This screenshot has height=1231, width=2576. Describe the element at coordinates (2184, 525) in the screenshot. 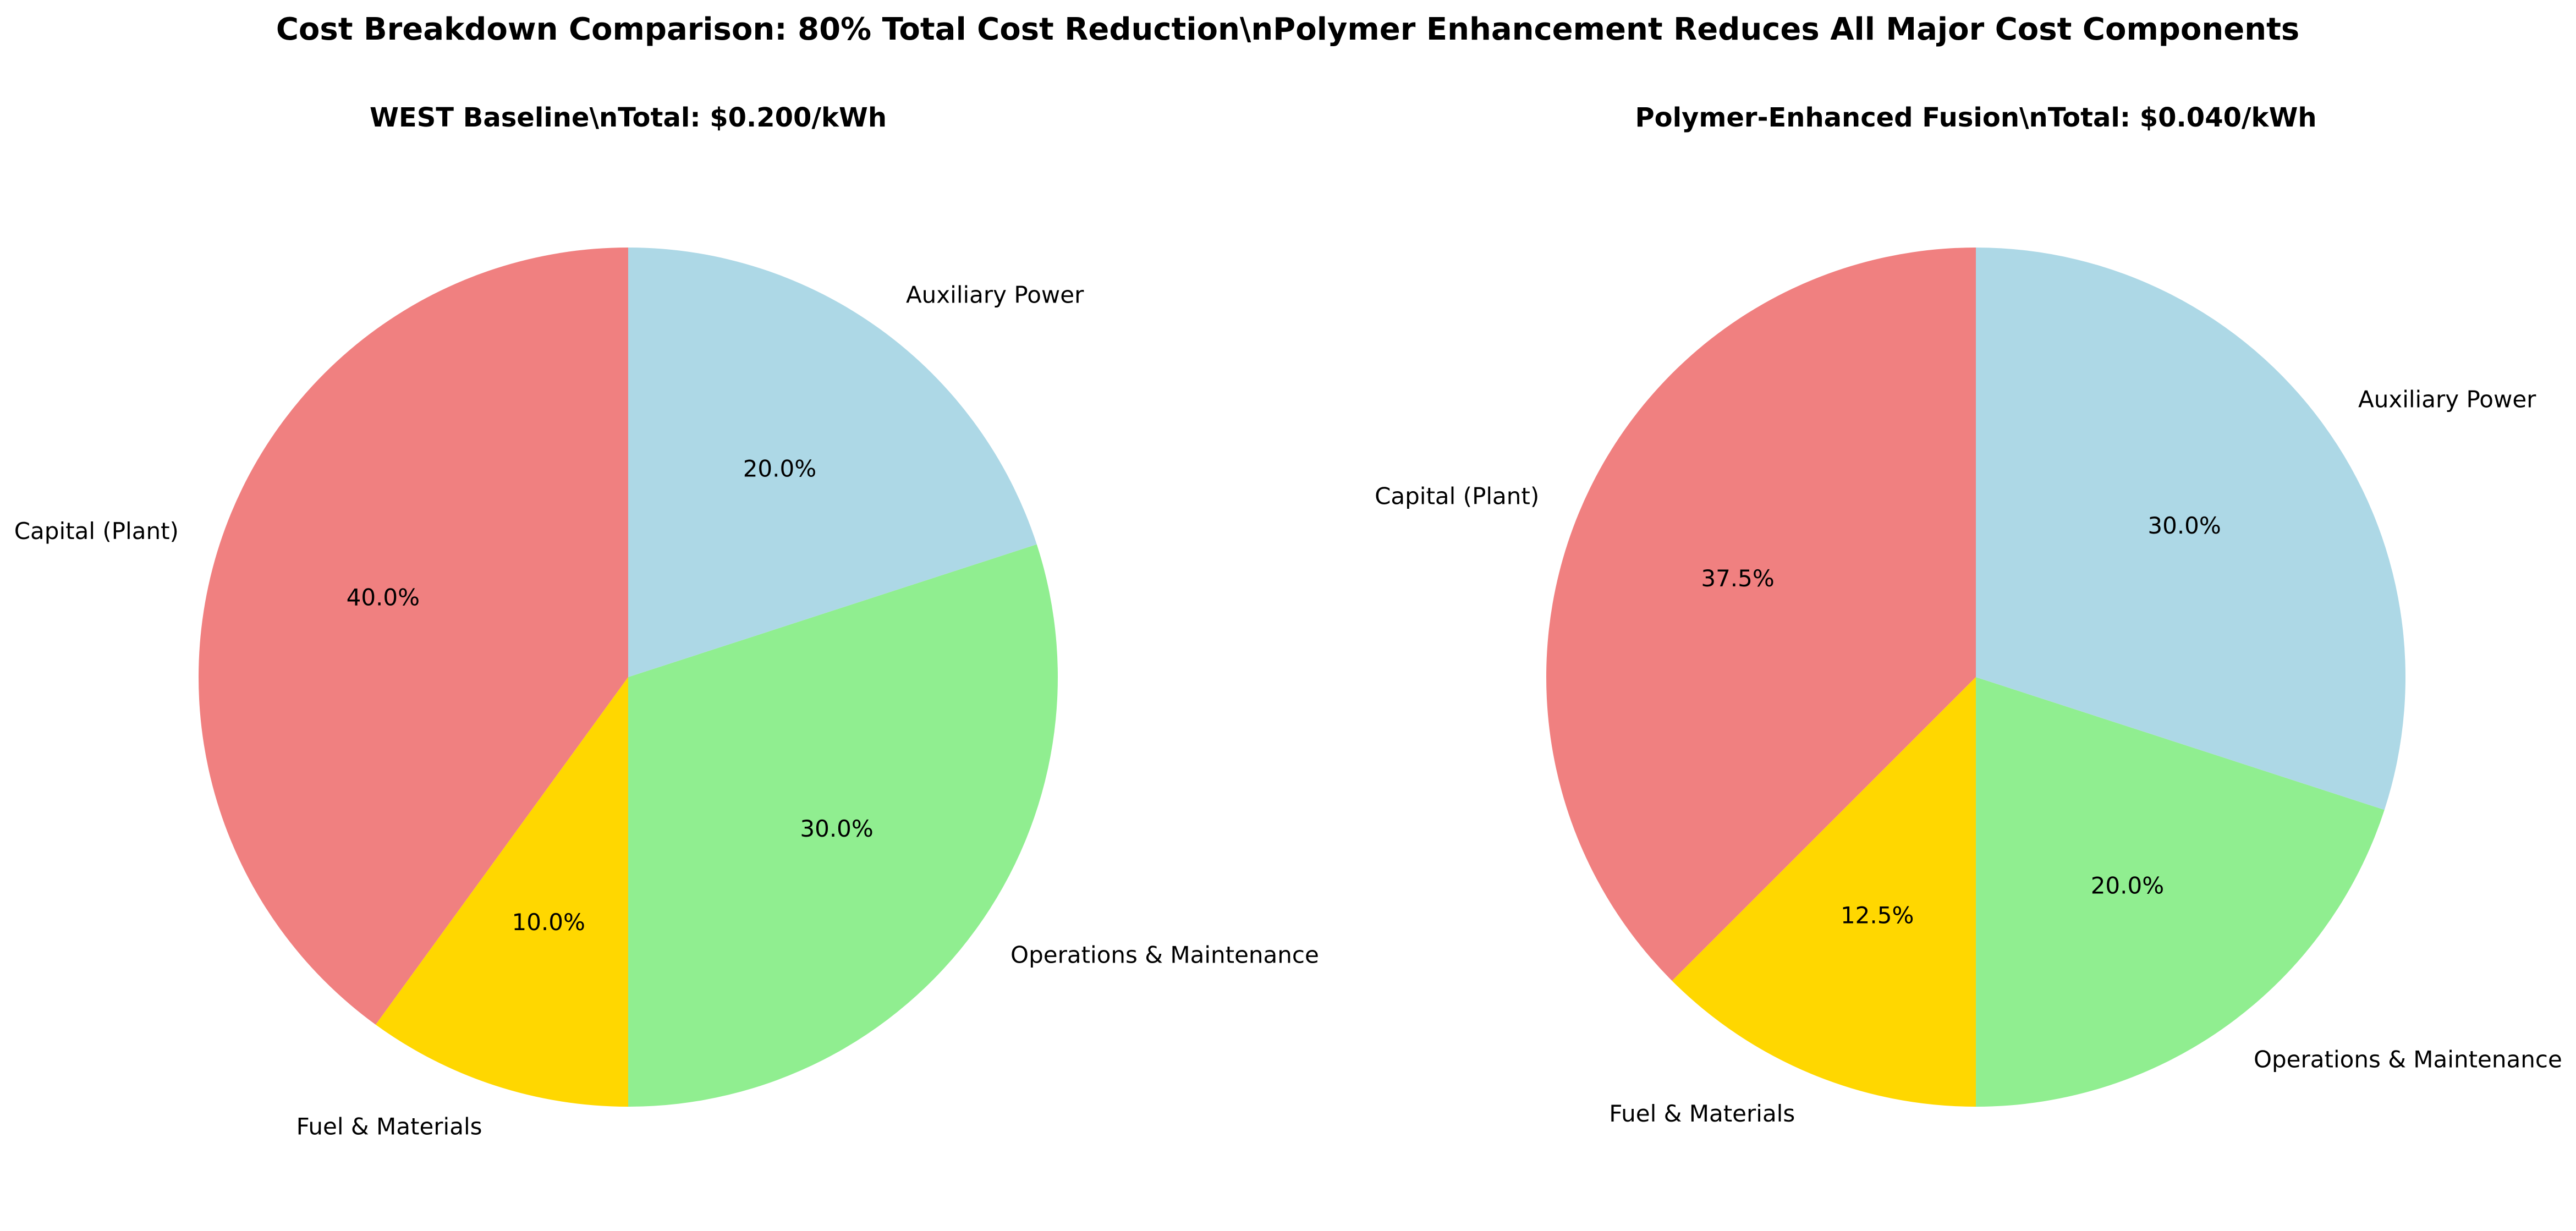

I see `pct-label-auxiliary-power: 30.0%` at that location.